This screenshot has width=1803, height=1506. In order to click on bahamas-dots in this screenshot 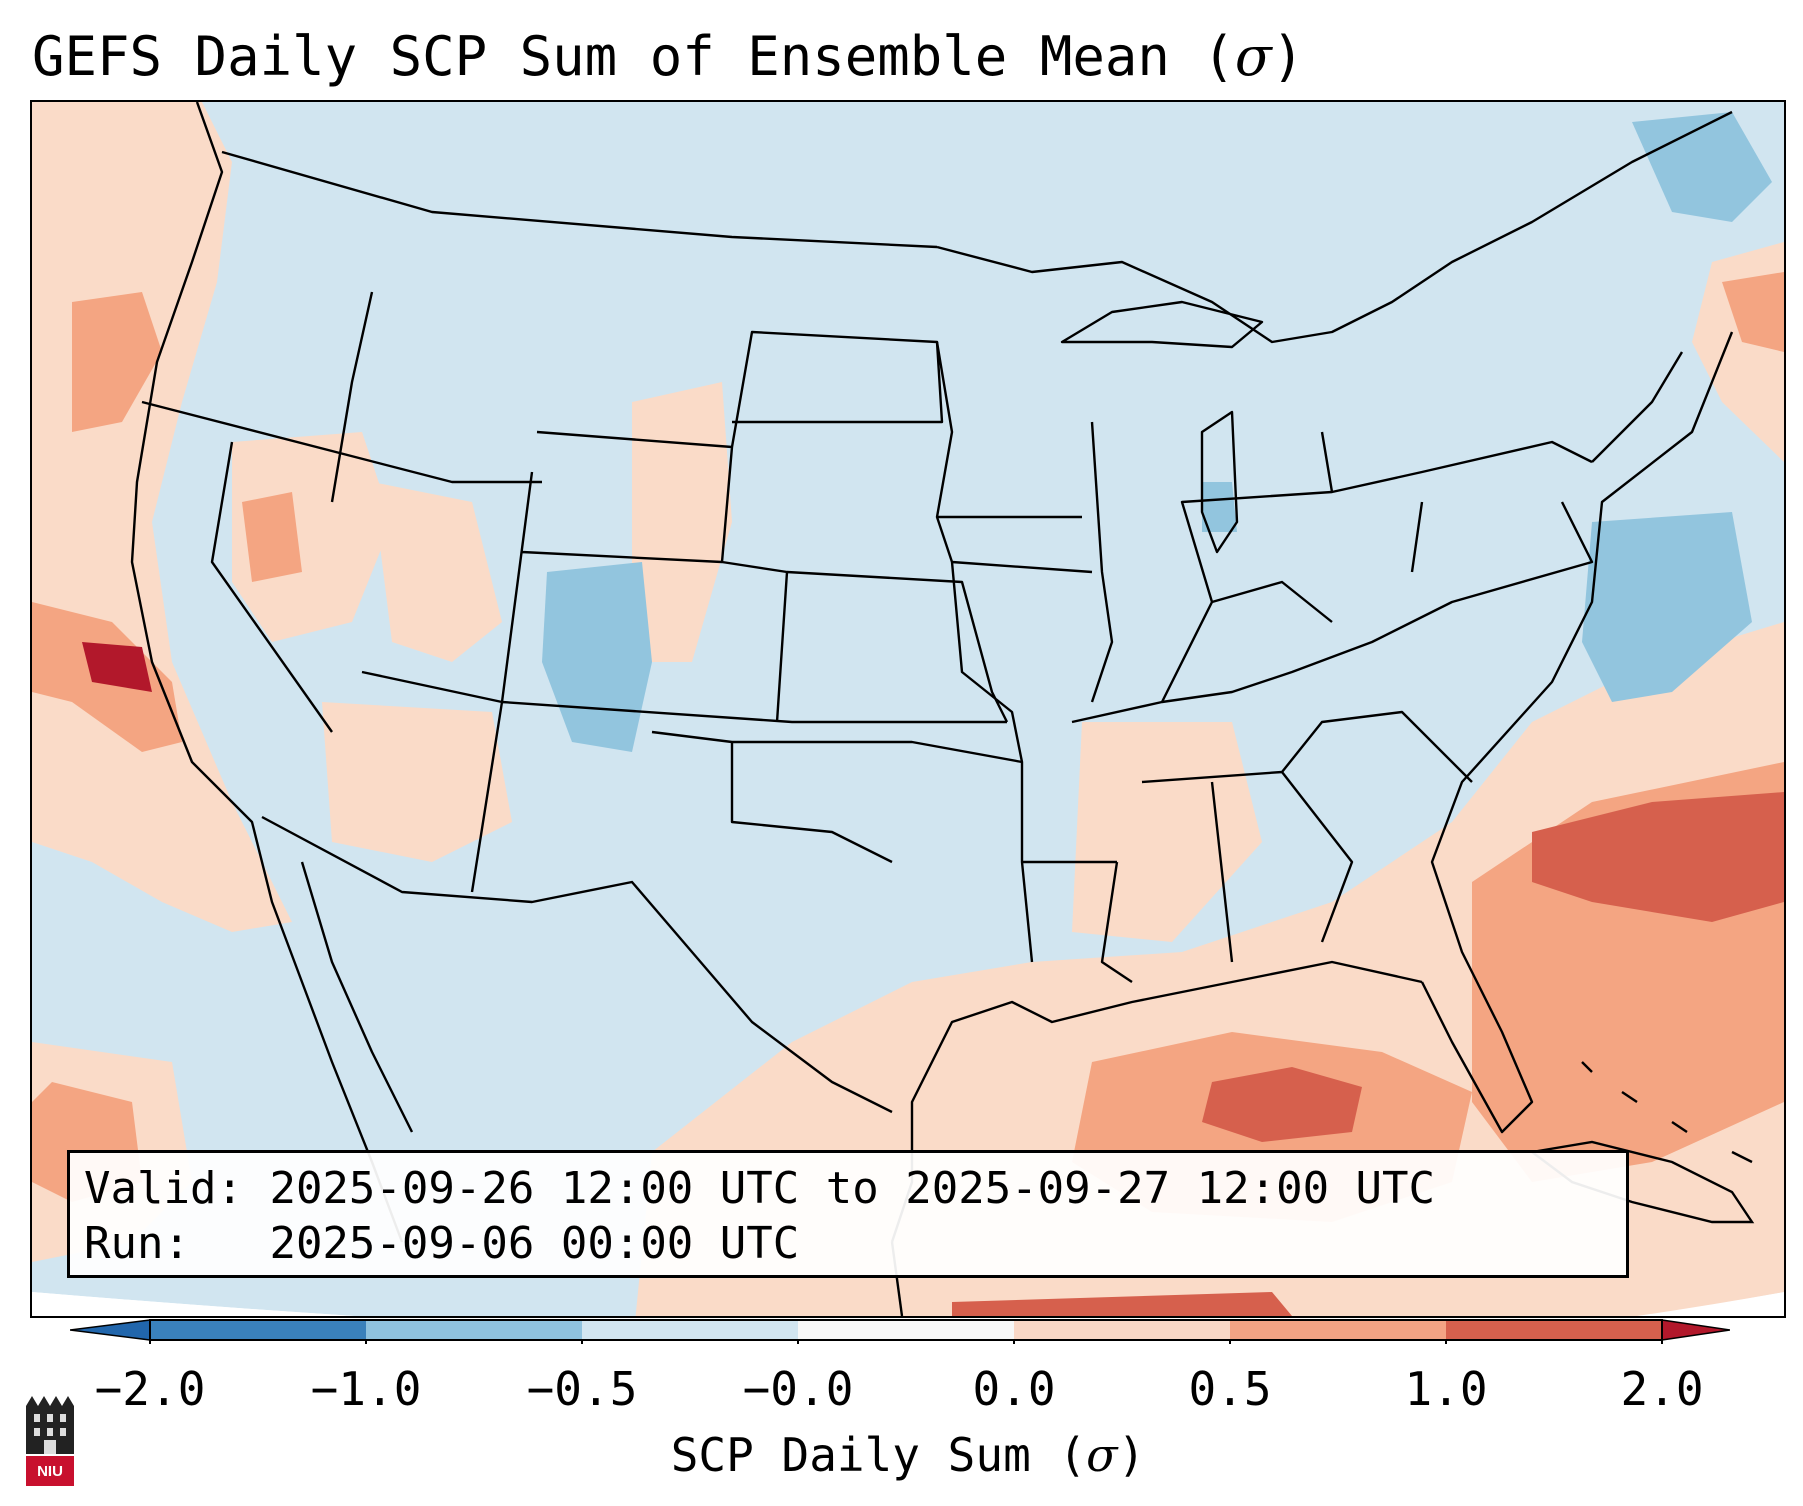, I will do `click(1667, 1112)`.